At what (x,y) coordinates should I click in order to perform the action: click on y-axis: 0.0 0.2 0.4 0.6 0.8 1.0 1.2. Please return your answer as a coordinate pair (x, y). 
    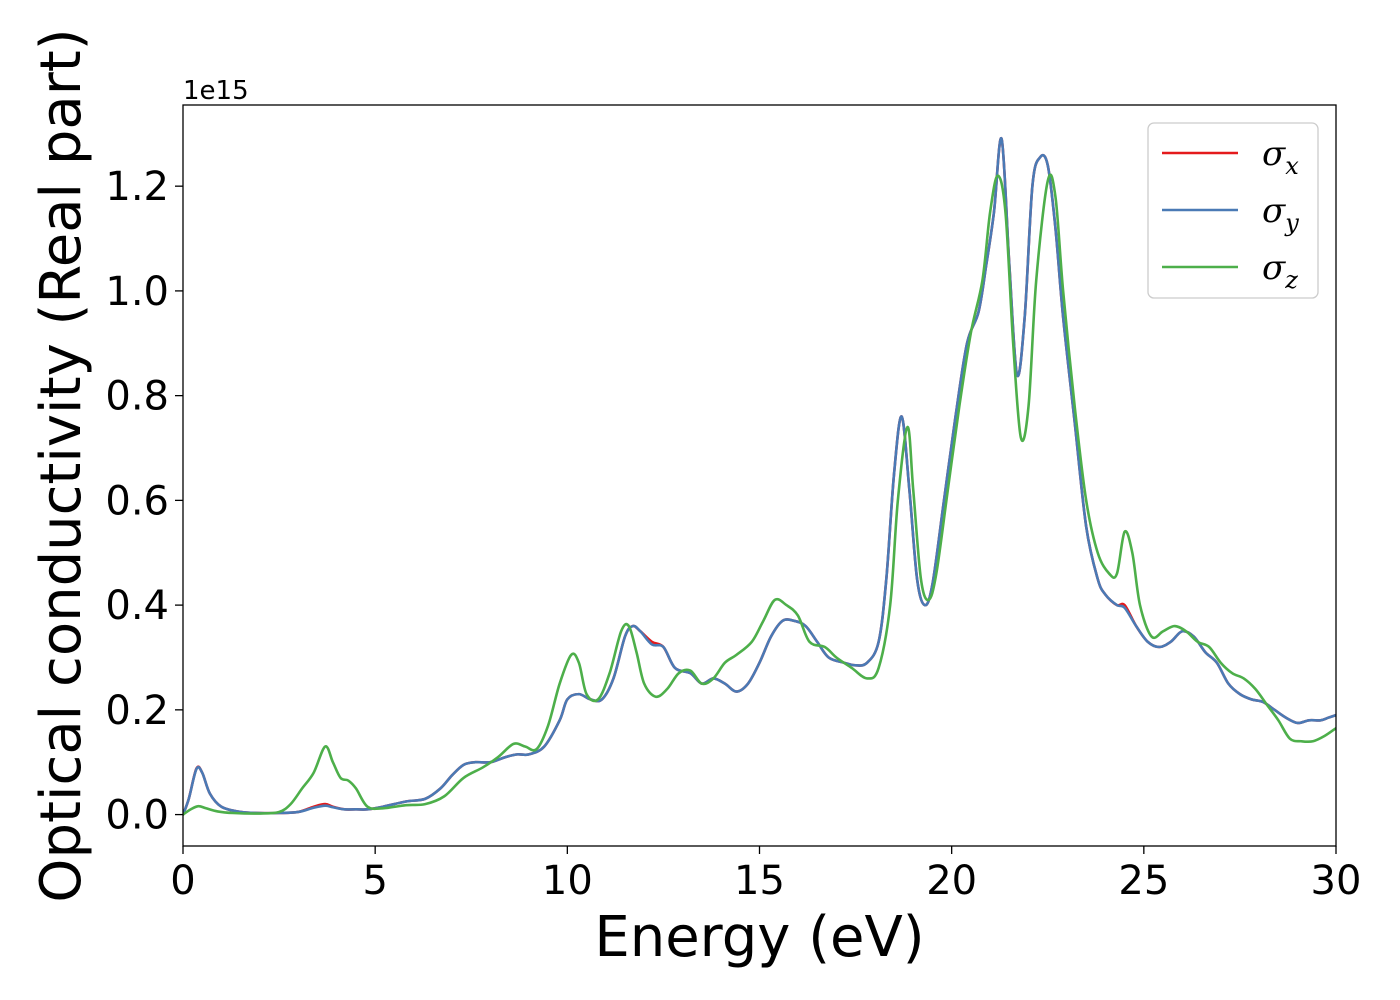
    Looking at the image, I should click on (144, 501).